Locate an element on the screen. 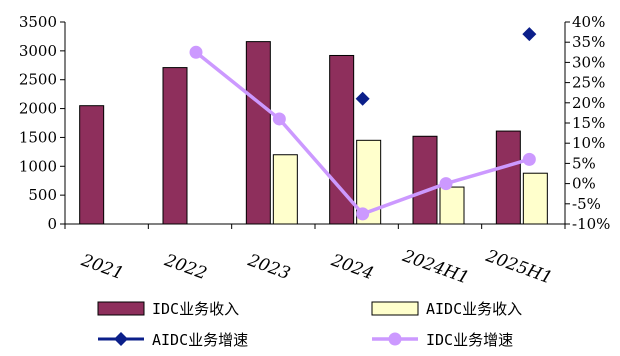 Image resolution: width=620 pixels, height=356 pixels. left-tick-label: 1000 is located at coordinates (38, 166).